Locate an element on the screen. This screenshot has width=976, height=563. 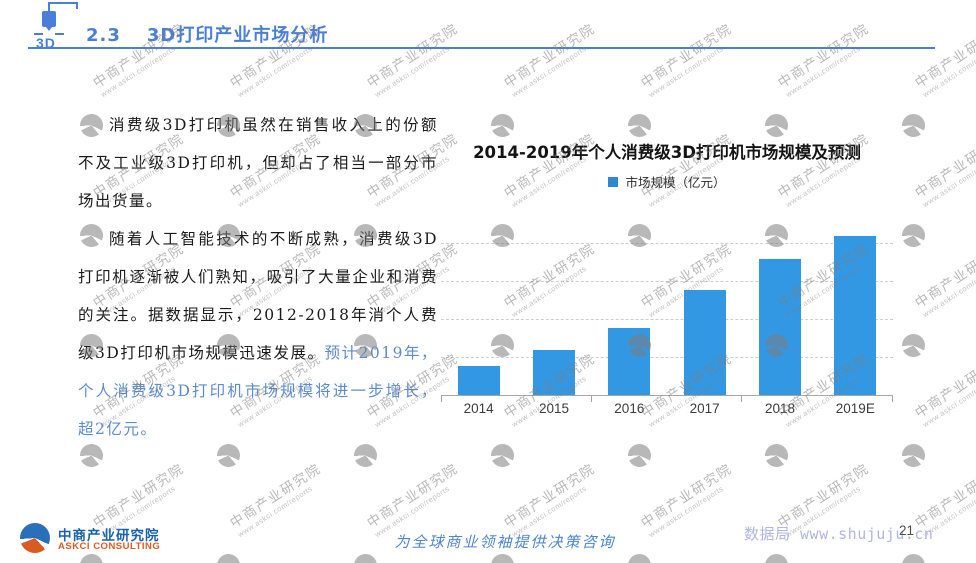
legend-label: 市场规模（亿元） is located at coordinates (675, 183).